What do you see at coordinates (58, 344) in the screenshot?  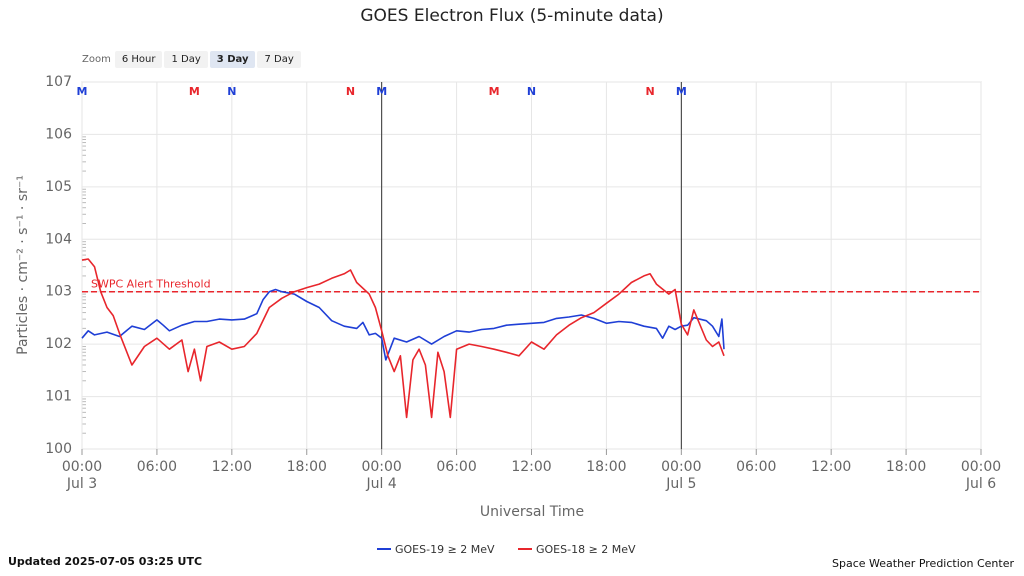 I see `y-tick-label: 102` at bounding box center [58, 344].